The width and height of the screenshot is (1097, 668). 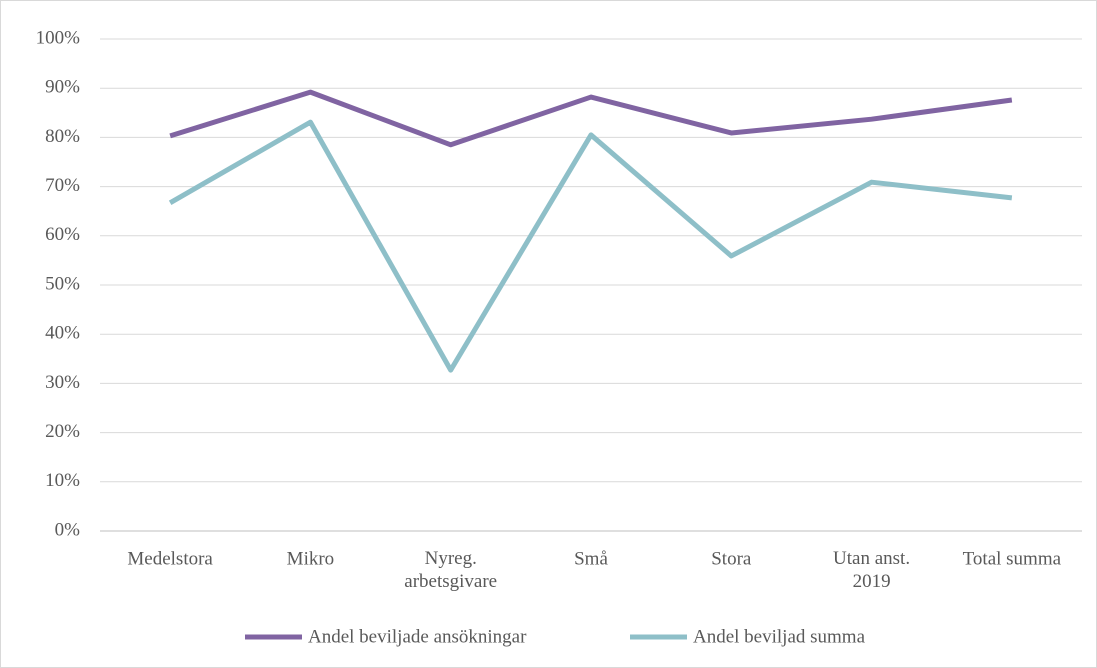 I want to click on y-tick-label: 0%, so click(x=68, y=529).